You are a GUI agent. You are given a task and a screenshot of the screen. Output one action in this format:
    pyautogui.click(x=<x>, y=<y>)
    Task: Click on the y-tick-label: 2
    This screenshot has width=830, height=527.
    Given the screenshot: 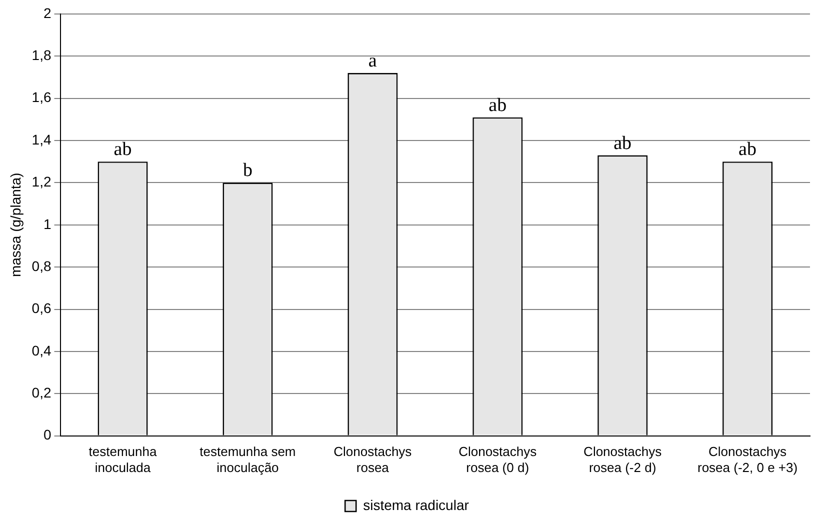 What is the action you would take?
    pyautogui.click(x=47, y=12)
    